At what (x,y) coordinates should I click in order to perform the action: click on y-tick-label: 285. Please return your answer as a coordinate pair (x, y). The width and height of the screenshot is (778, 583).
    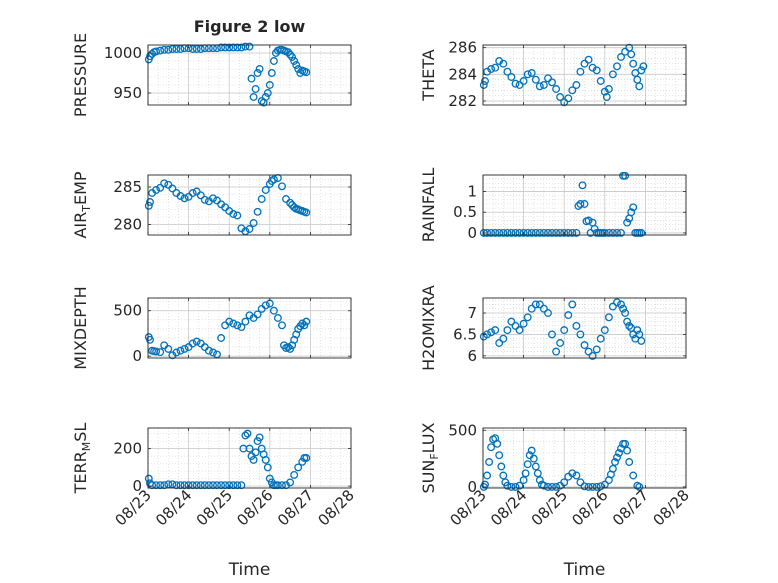
    Looking at the image, I should click on (127, 187).